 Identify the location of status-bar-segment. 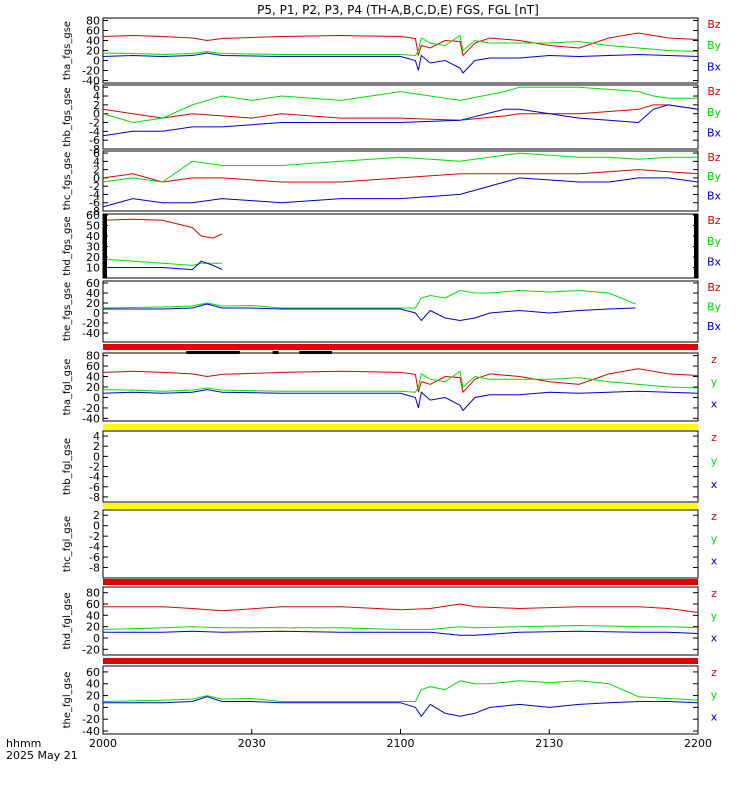
(213, 352).